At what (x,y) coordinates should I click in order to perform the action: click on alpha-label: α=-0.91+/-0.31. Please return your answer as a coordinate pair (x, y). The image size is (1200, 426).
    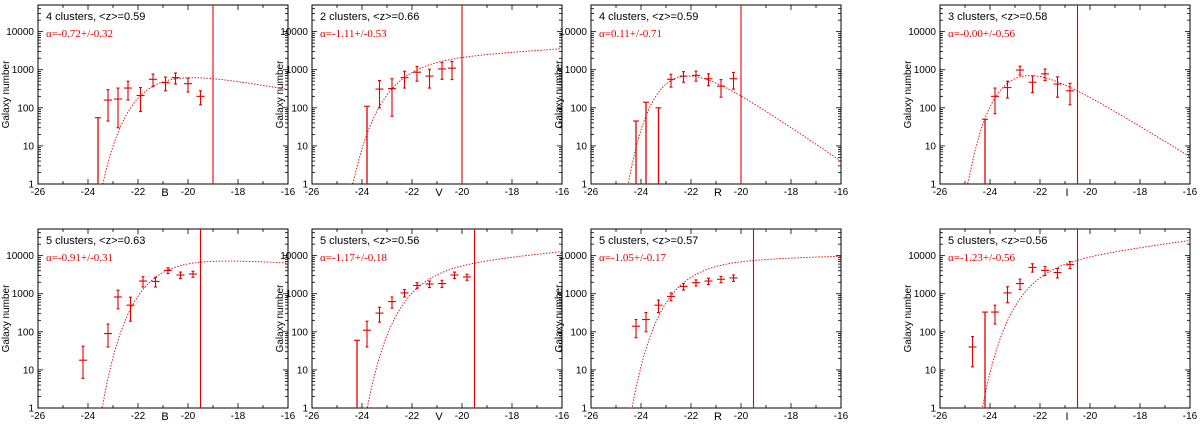
    Looking at the image, I should click on (79, 258).